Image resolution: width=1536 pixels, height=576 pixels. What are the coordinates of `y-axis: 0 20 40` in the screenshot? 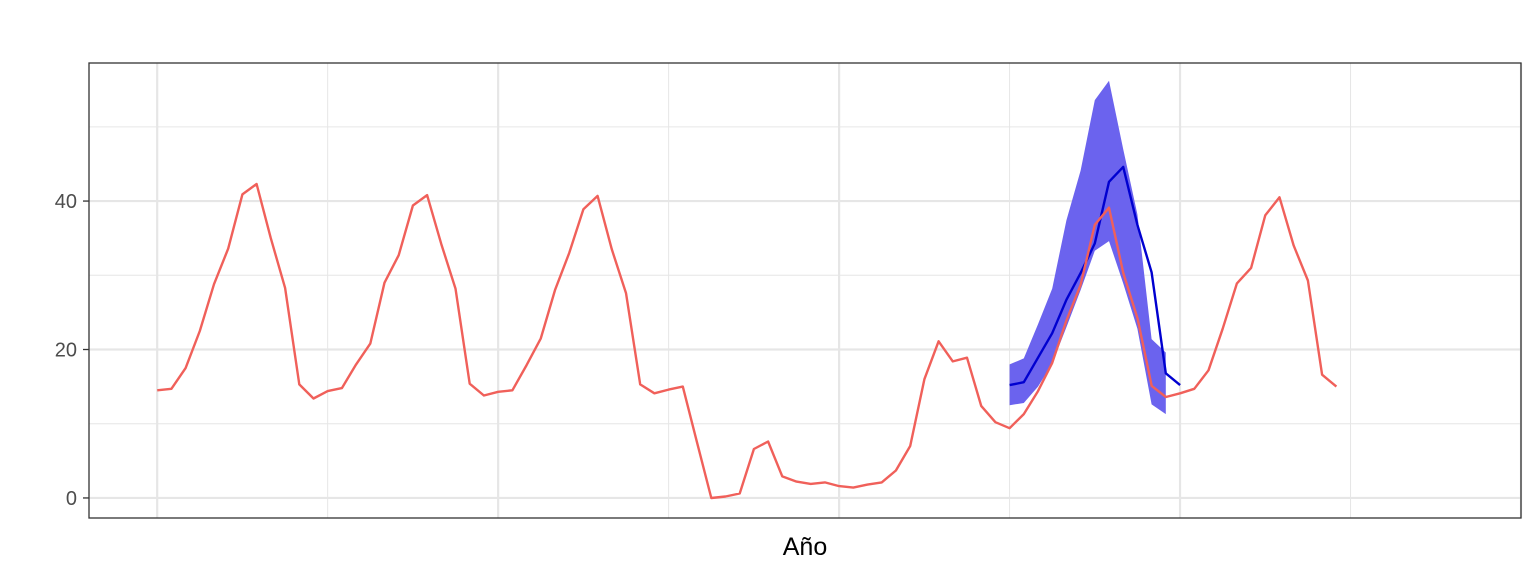 It's located at (72, 350).